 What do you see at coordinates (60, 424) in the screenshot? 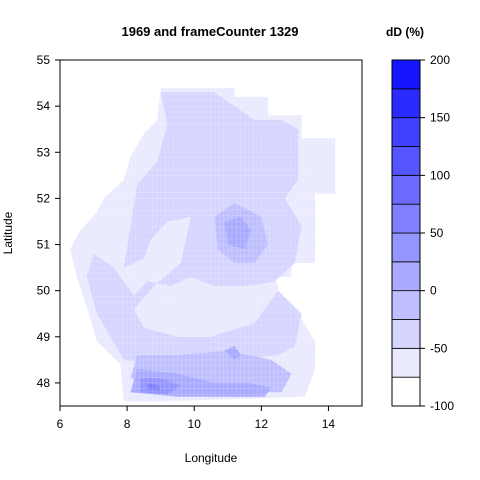
I see `x-tick-label: 6` at bounding box center [60, 424].